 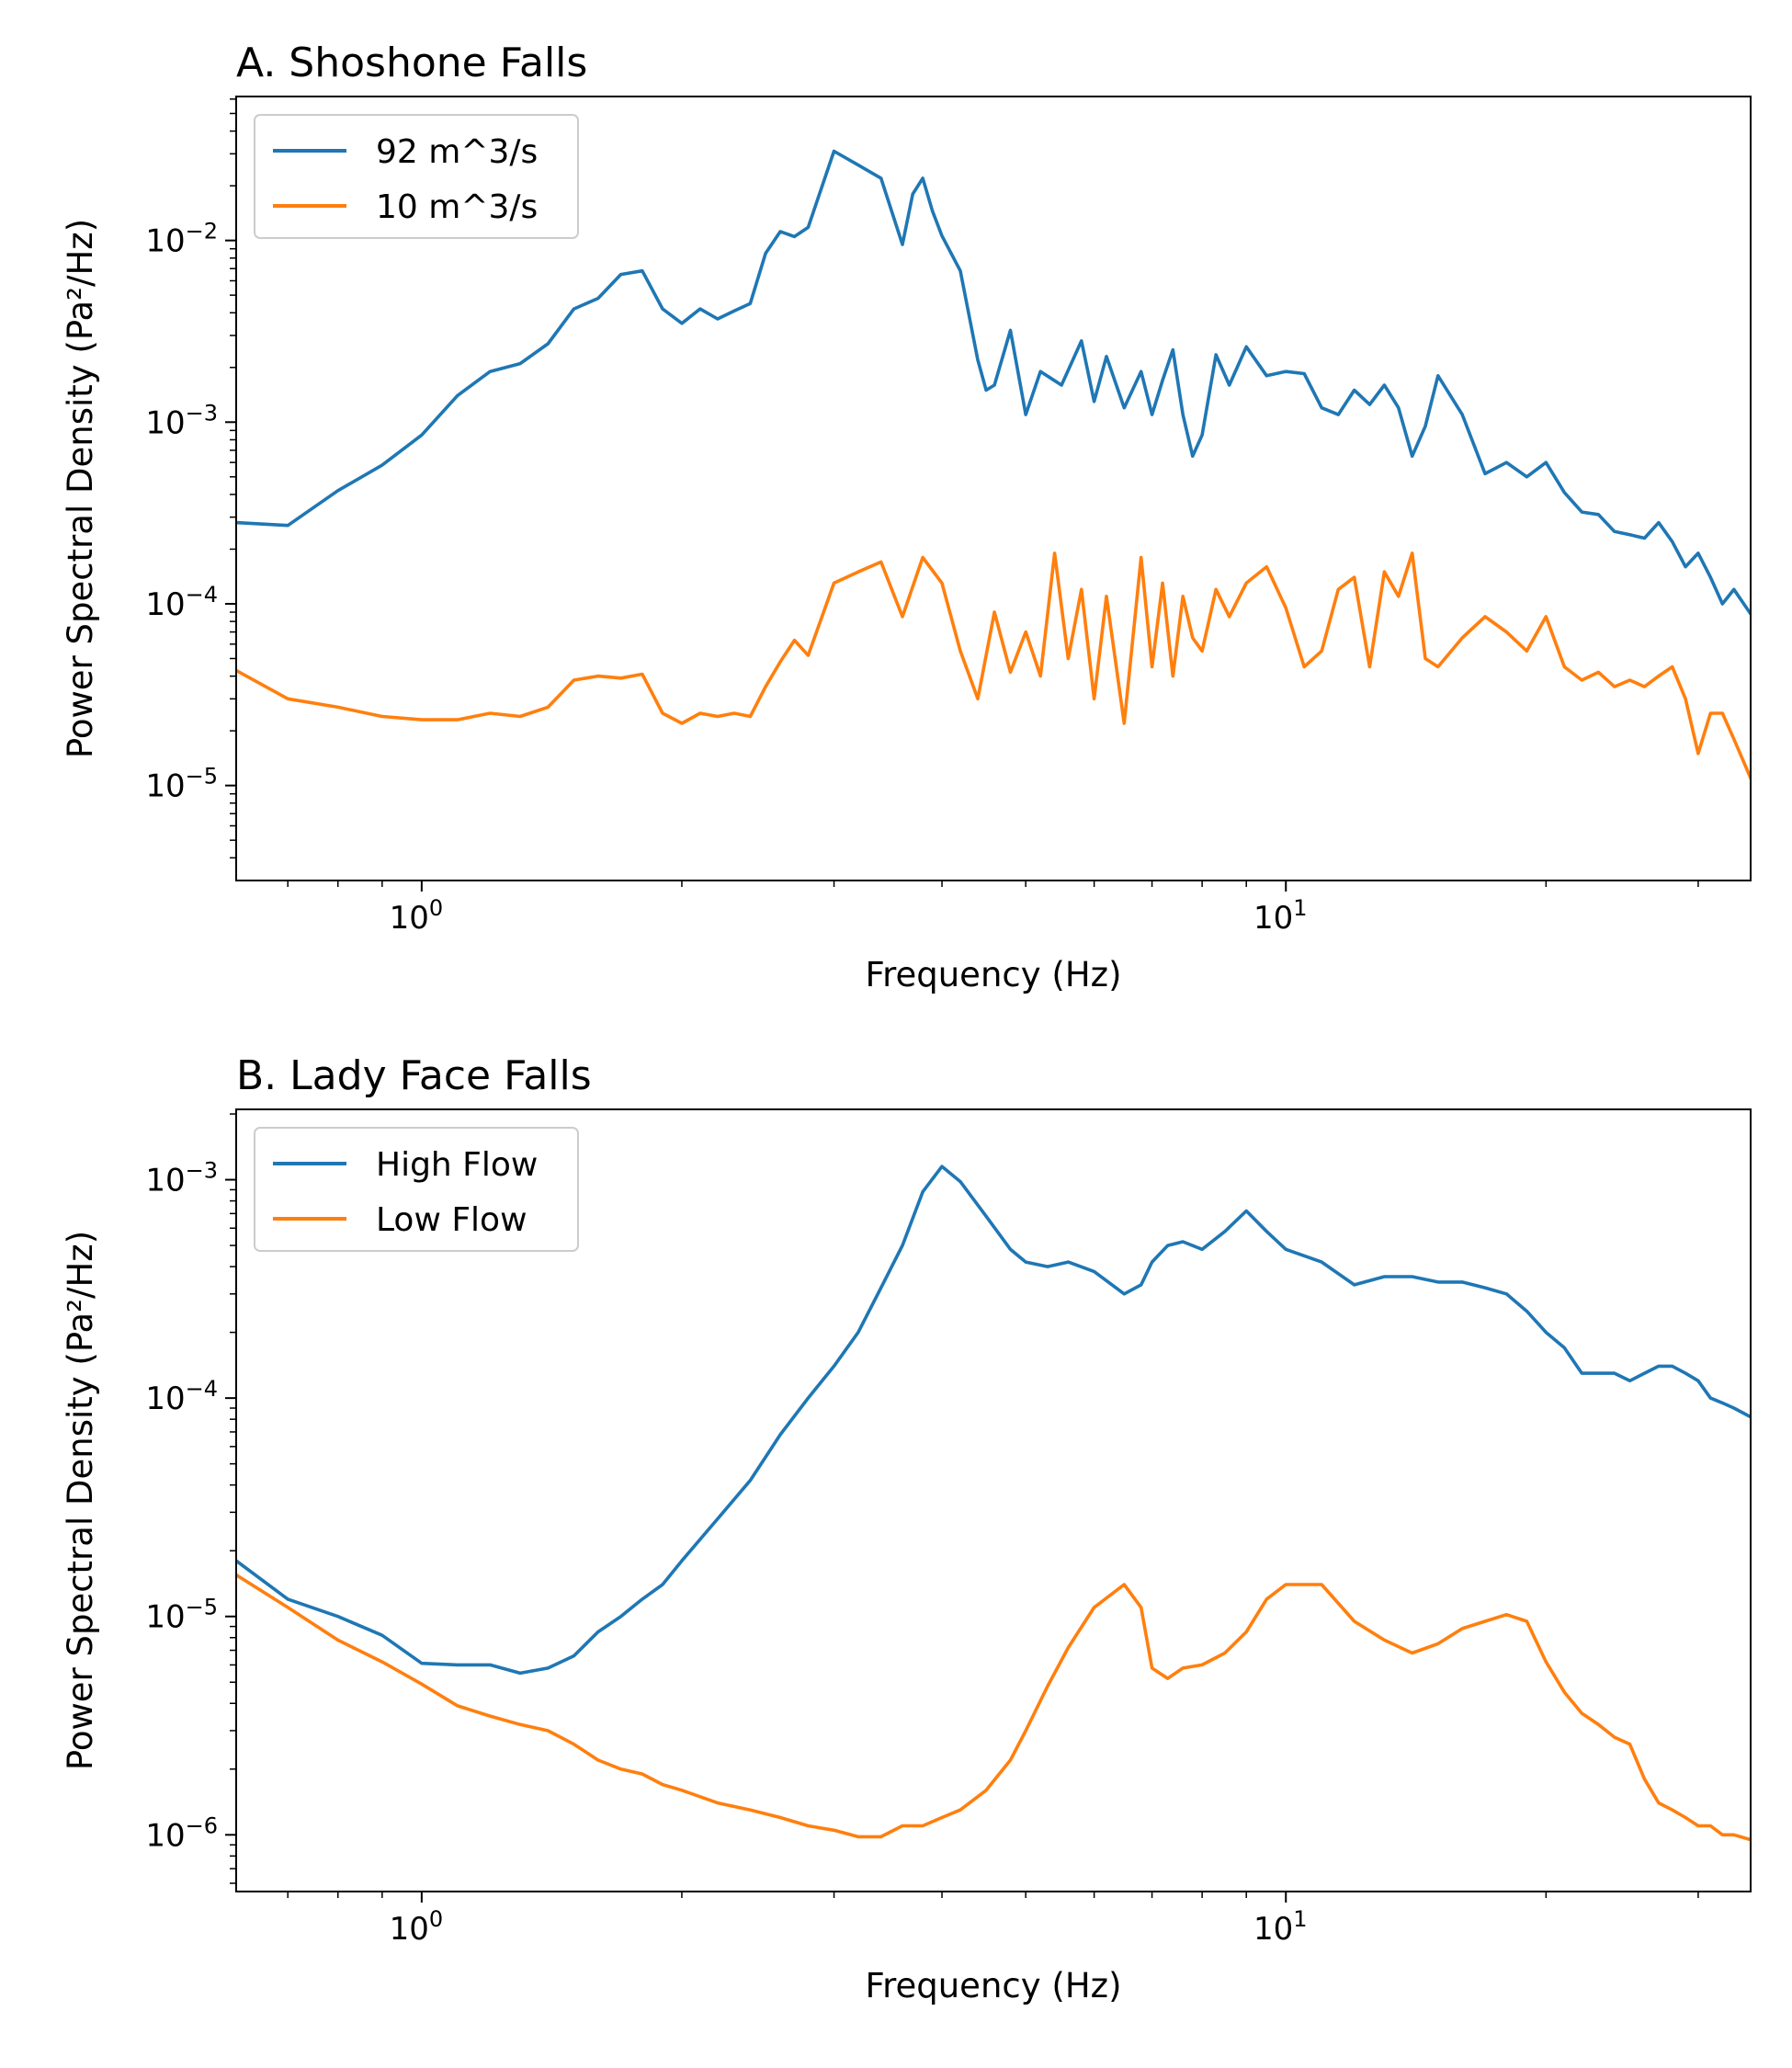 What do you see at coordinates (411, 63) in the screenshot?
I see `chart-title: A. Shoshone Falls` at bounding box center [411, 63].